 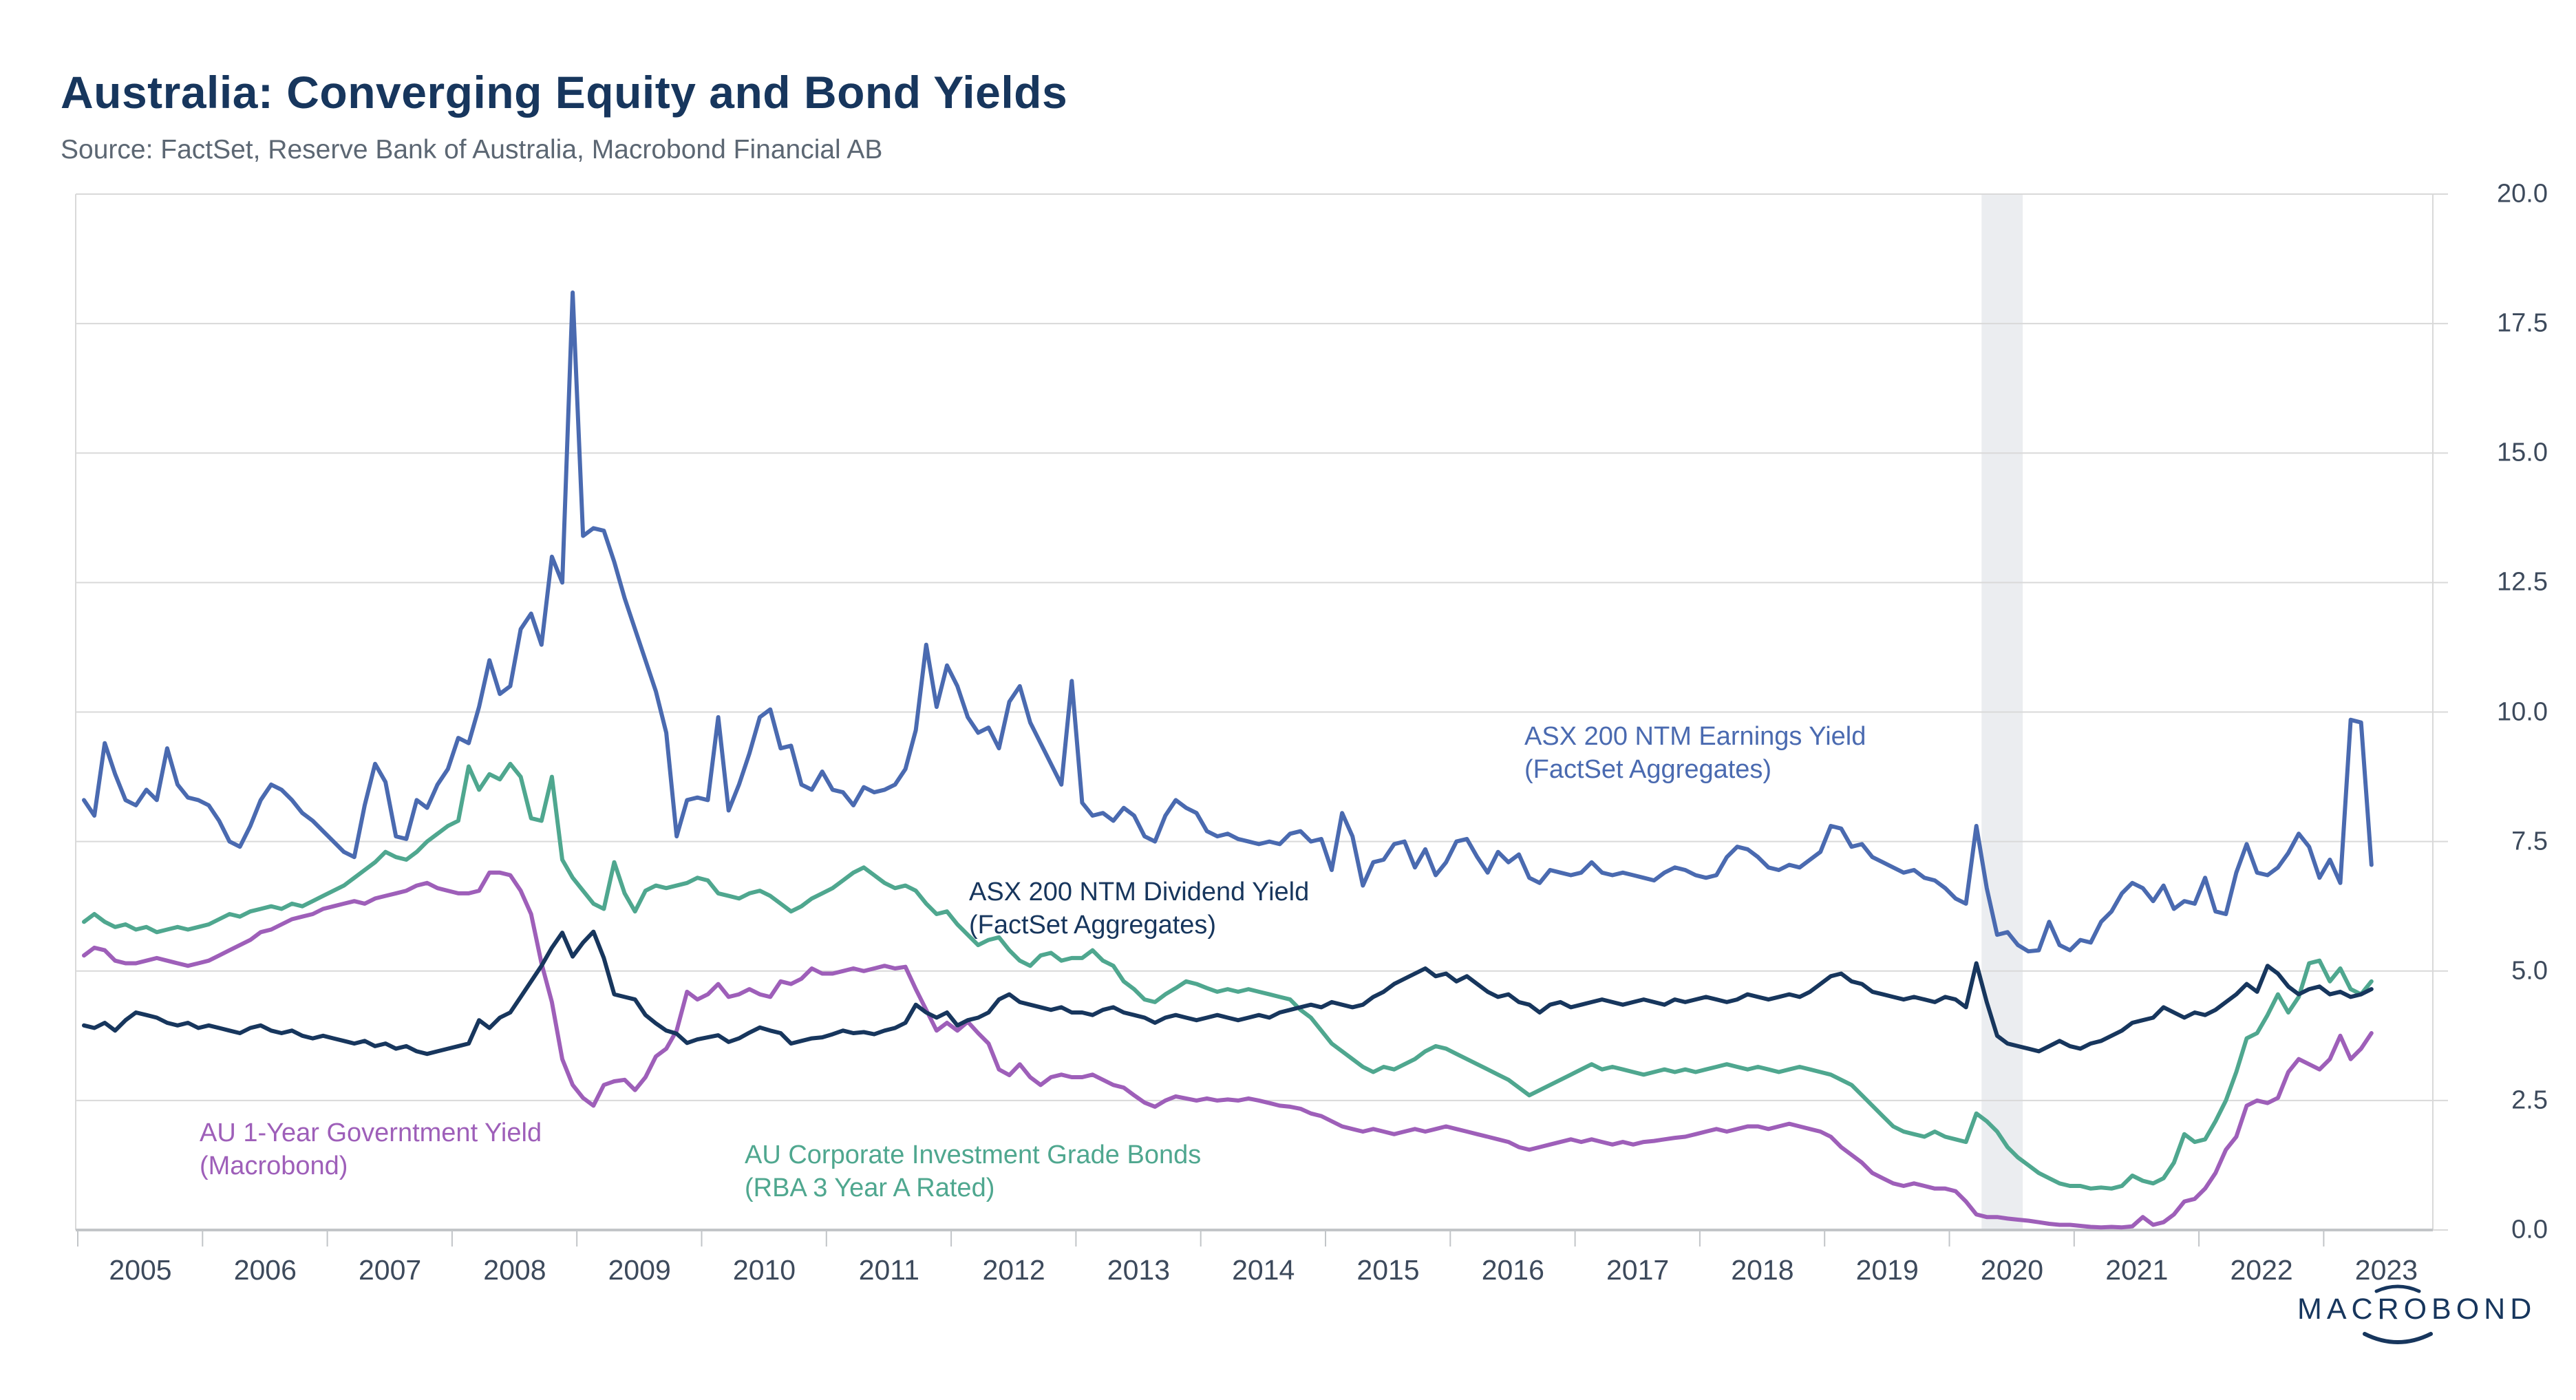 What do you see at coordinates (274, 1166) in the screenshot?
I see `series-label-line: (Macrobond)` at bounding box center [274, 1166].